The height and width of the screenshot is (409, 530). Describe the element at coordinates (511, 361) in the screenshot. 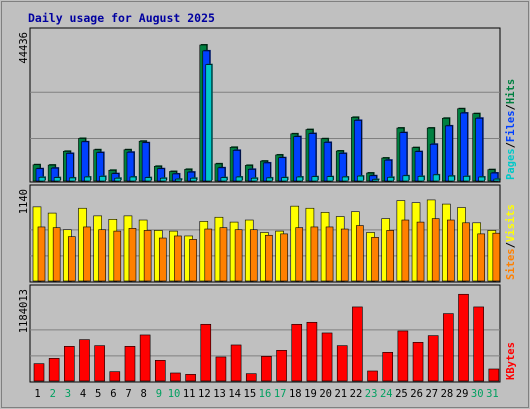

I see `legend-item: KBytes` at that location.